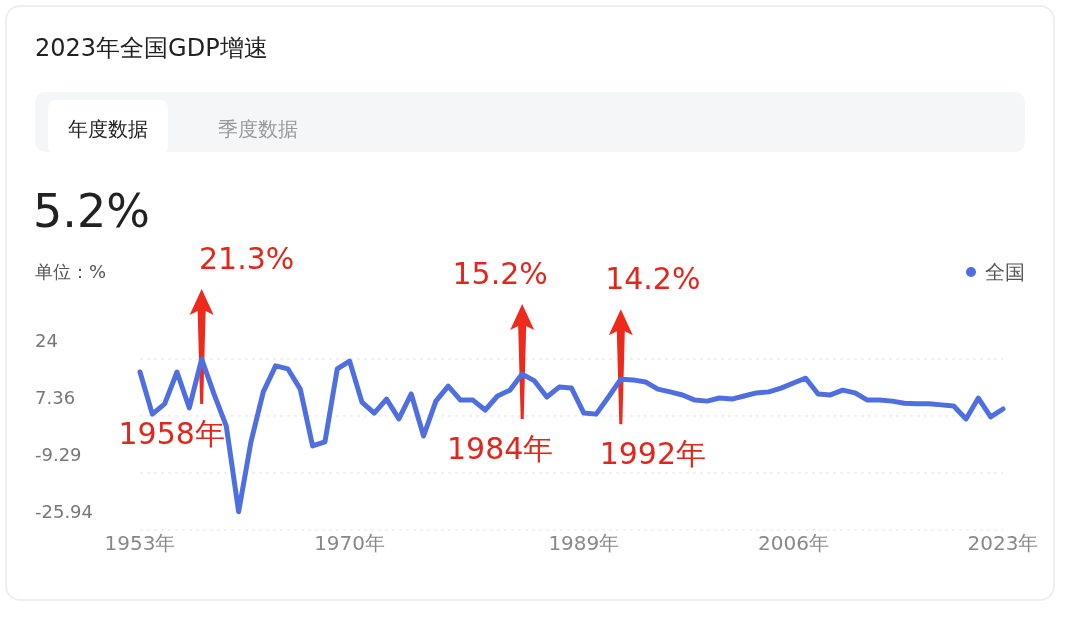 The image size is (1080, 624). What do you see at coordinates (46, 340) in the screenshot?
I see `y-tick-label: 24` at bounding box center [46, 340].